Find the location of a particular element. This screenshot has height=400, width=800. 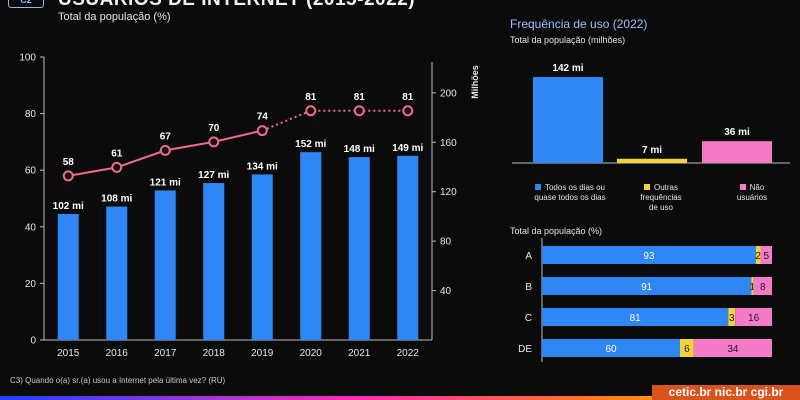

legend-text: quase todos os dias is located at coordinates (570, 197).